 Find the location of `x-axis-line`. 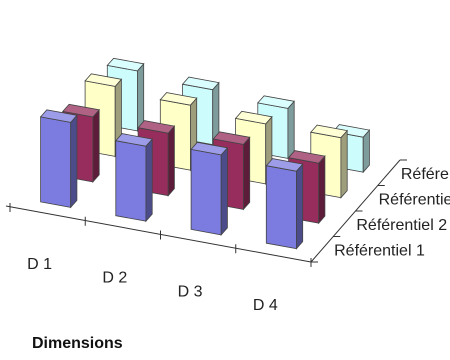

x-axis-line is located at coordinates (158, 234).